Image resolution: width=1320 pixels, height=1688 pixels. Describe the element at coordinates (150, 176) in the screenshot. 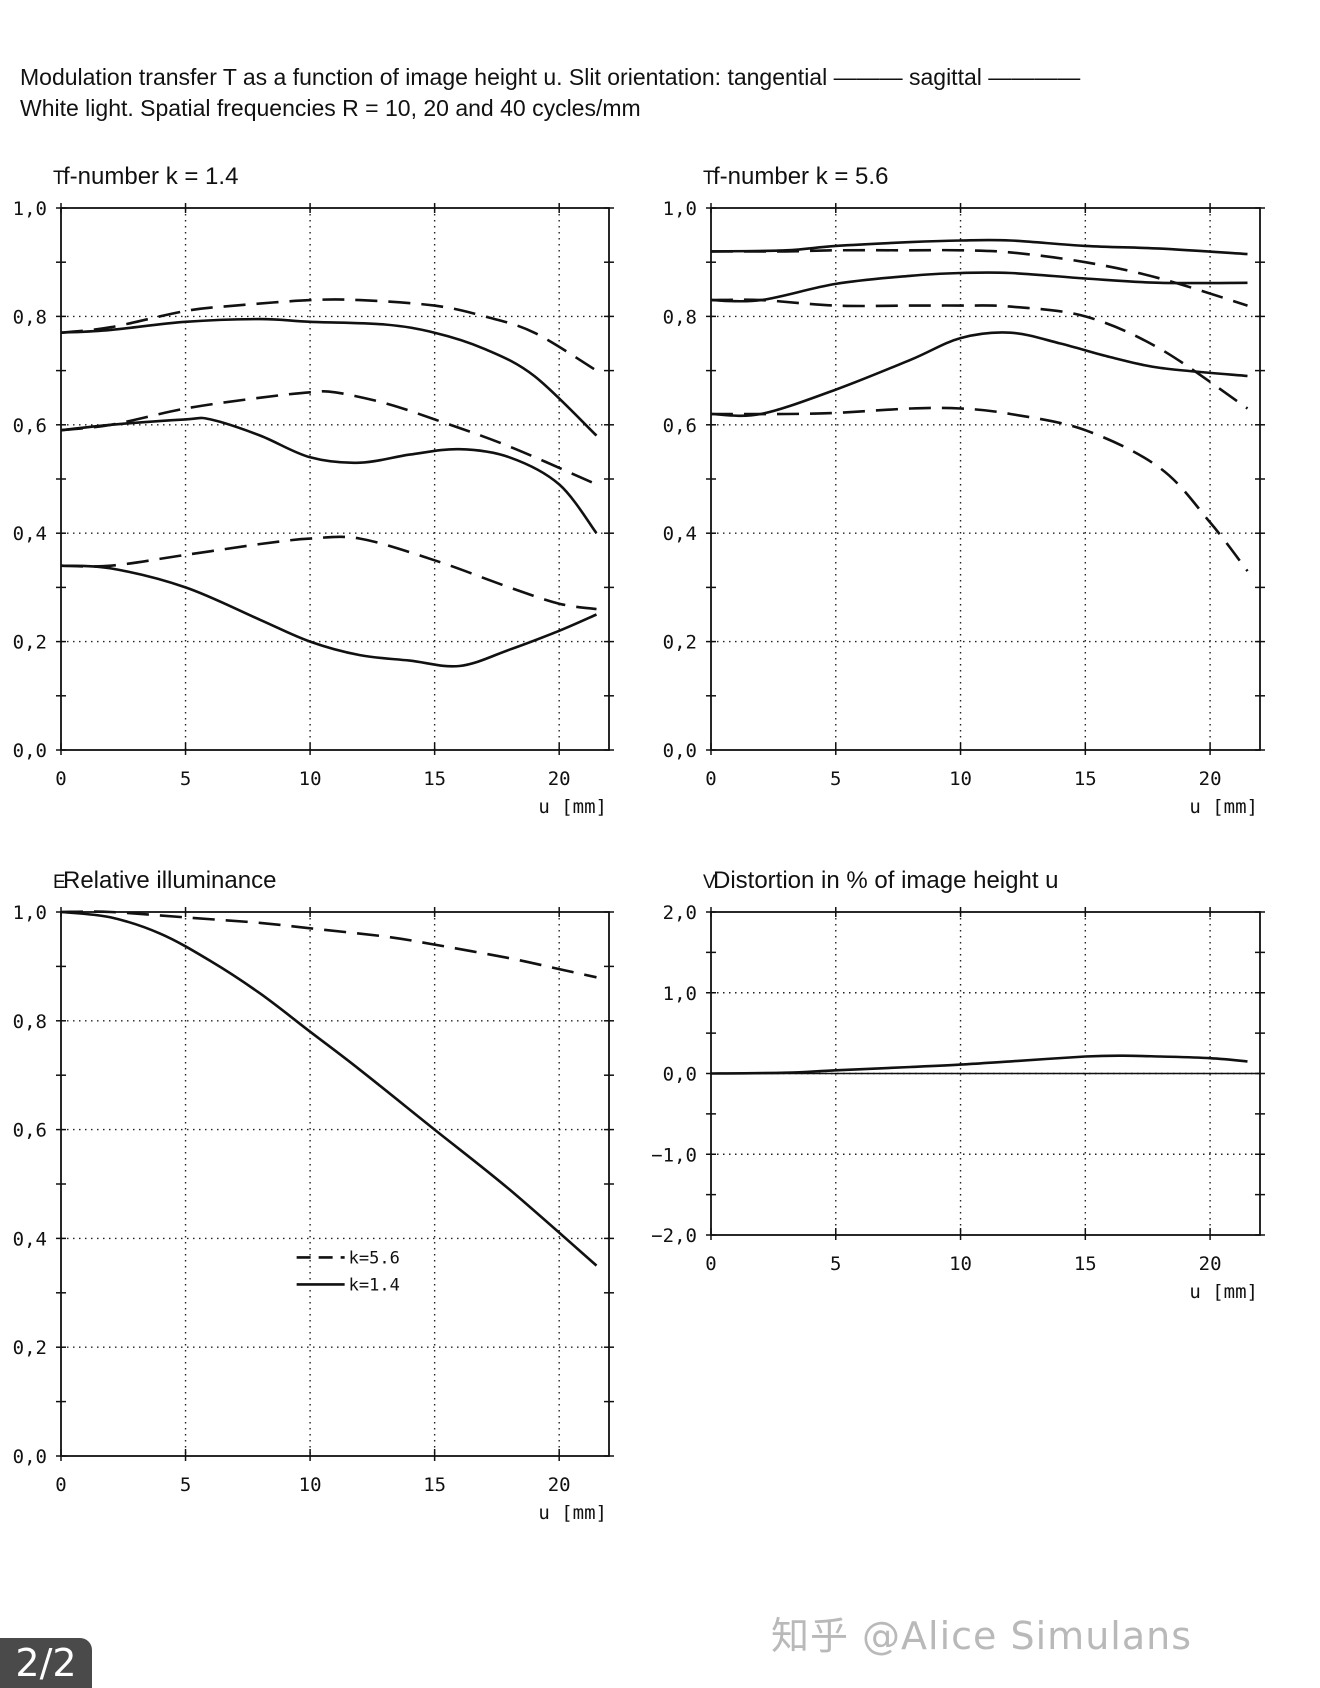

I see `chart-title: f-number k = 1.4` at that location.